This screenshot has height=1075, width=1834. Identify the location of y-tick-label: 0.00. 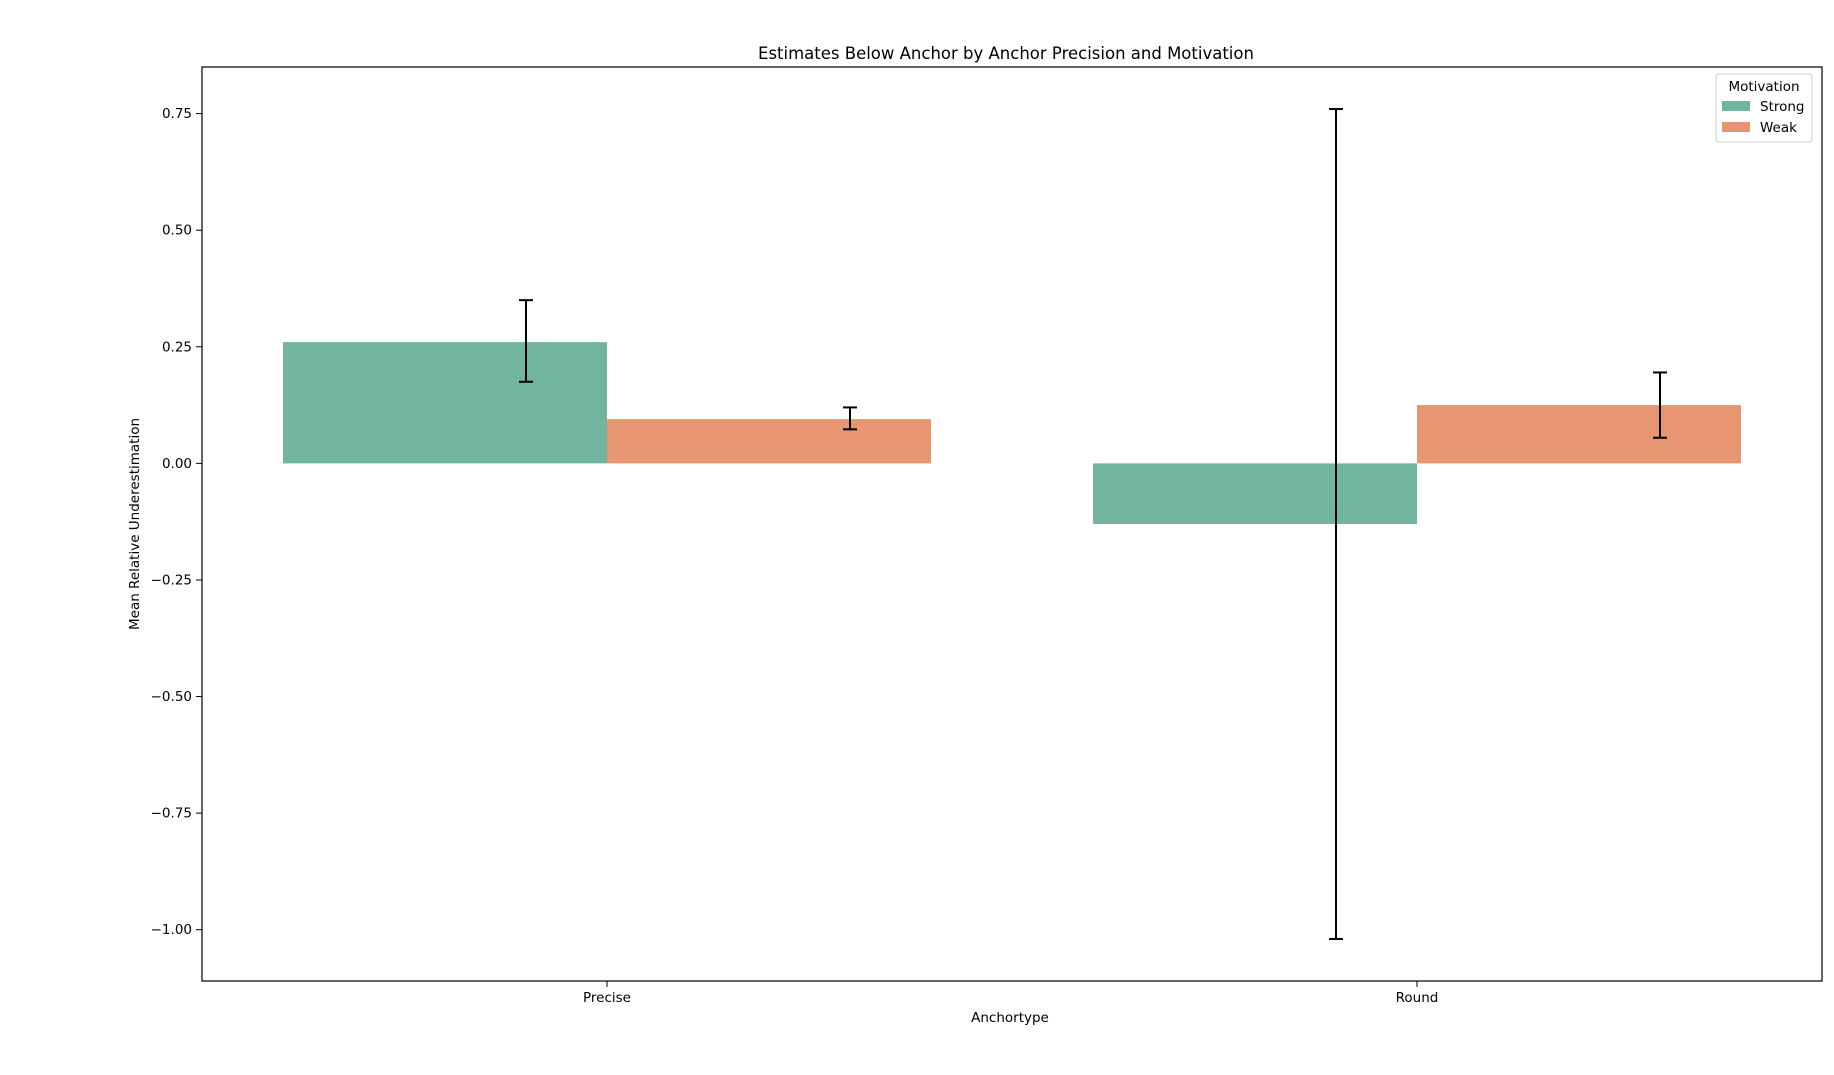
(177, 464).